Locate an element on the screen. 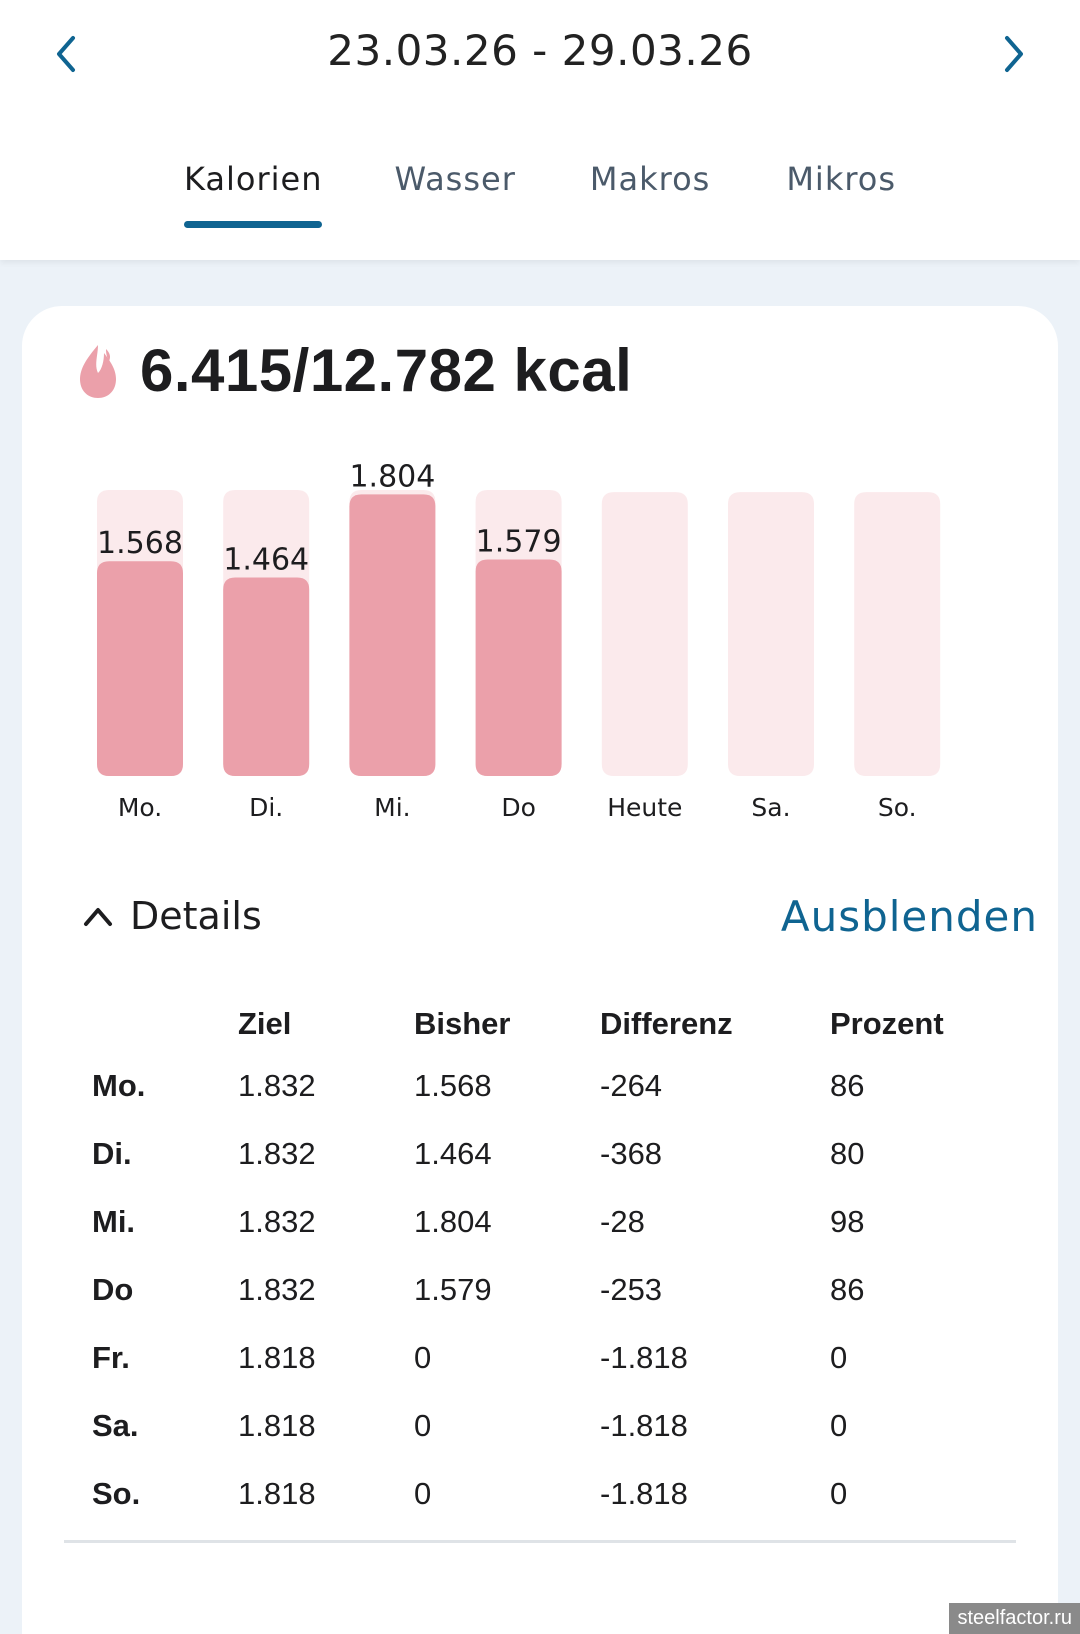 The width and height of the screenshot is (1080, 1634). column-header-bisher: Bisher is located at coordinates (462, 1023).